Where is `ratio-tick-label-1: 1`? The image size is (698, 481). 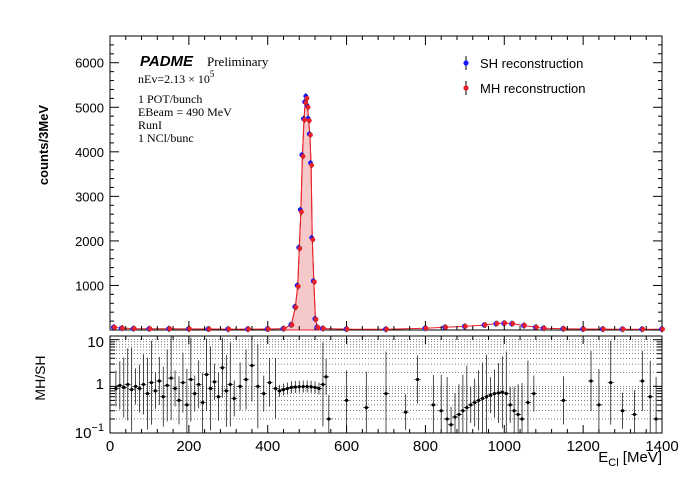
ratio-tick-label-1: 1 is located at coordinates (100, 384).